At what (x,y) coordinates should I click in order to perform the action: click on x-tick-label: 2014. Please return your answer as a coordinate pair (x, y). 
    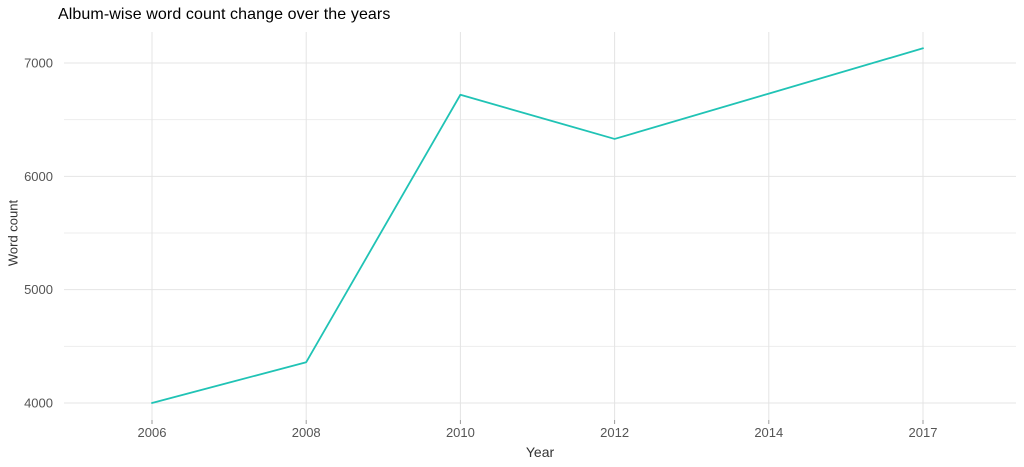
    Looking at the image, I should click on (768, 432).